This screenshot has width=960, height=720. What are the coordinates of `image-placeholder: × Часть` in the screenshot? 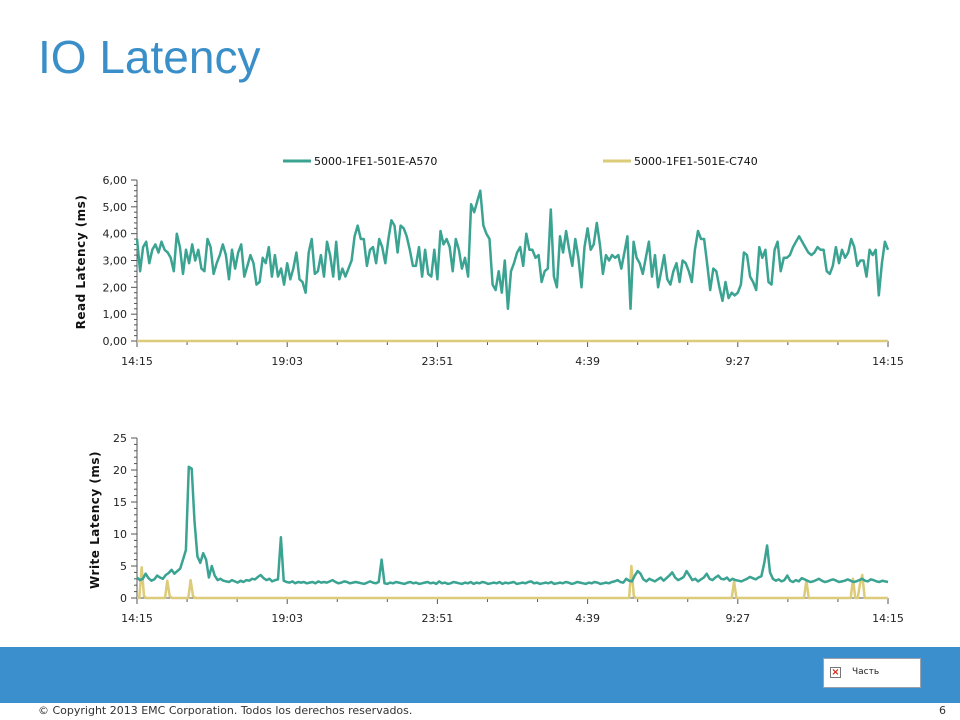 It's located at (872, 673).